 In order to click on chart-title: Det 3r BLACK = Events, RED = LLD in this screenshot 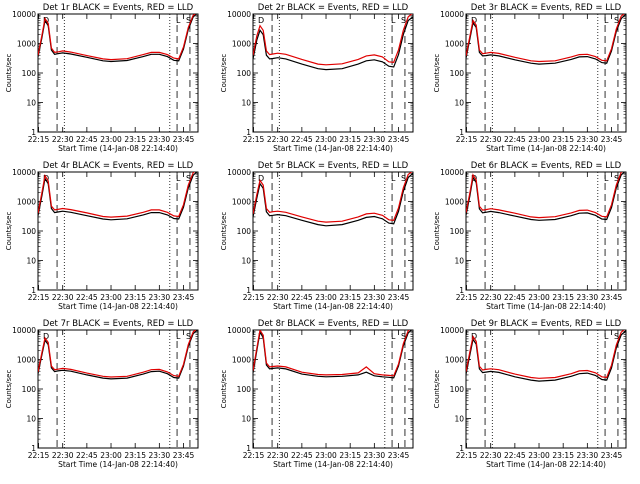, I will do `click(546, 8)`.